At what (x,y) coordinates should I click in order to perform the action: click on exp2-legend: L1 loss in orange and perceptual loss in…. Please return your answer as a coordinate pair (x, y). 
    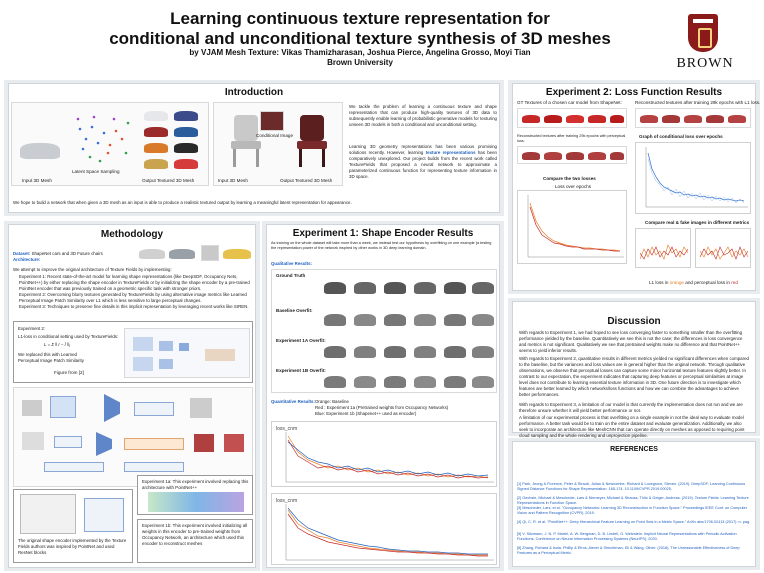
    Looking at the image, I should click on (693, 282).